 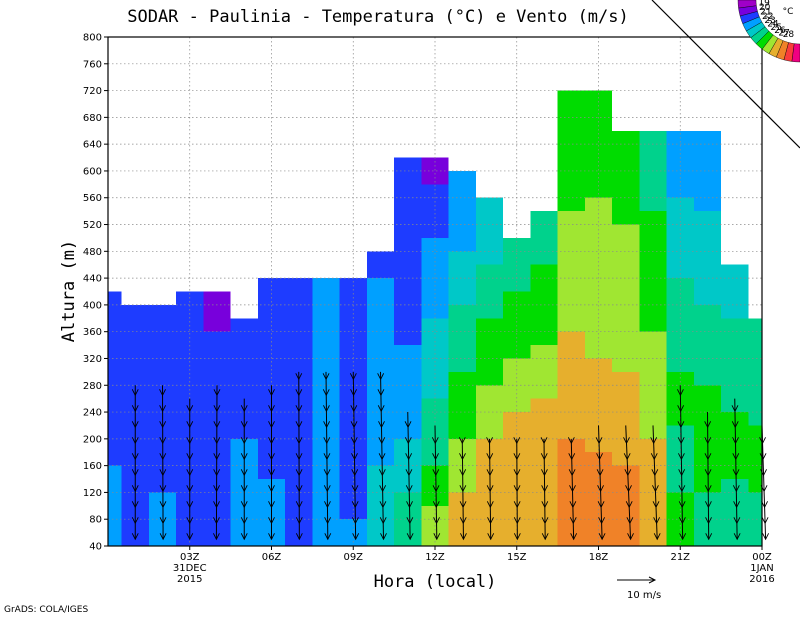 I want to click on y-tick-label: 240, so click(x=92, y=413).